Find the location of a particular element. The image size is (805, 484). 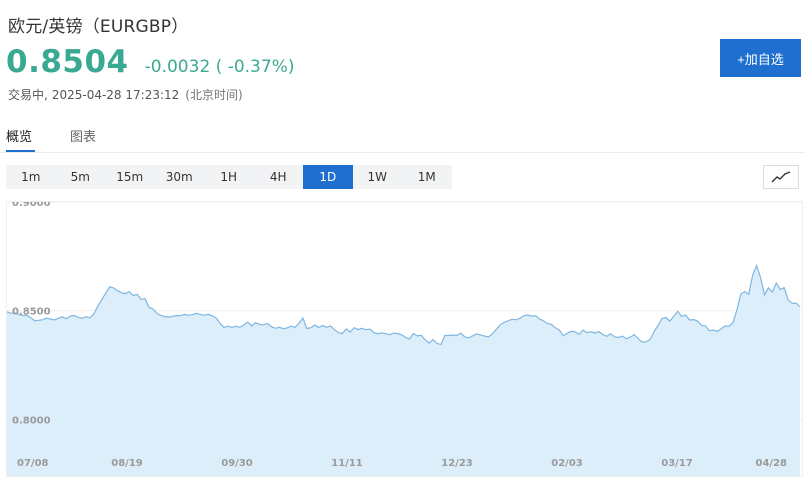

interval-15m: 15m is located at coordinates (130, 177).